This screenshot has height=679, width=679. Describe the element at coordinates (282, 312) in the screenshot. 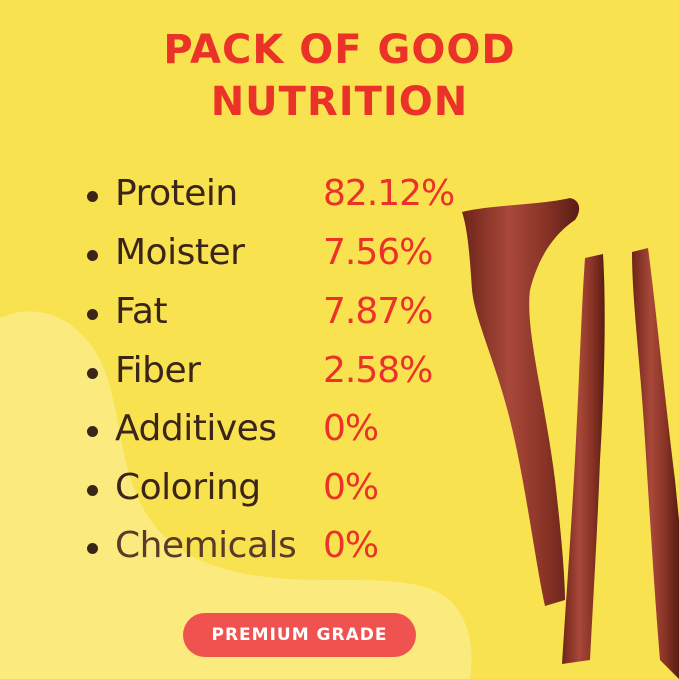

I see `nutrition-row-fat: Fat 7.87%` at that location.